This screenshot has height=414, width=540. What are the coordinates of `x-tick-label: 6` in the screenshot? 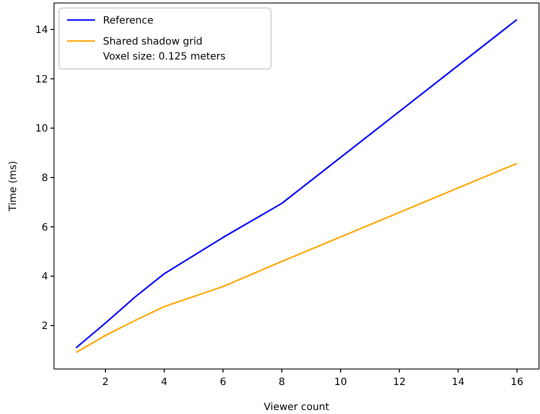 It's located at (223, 382).